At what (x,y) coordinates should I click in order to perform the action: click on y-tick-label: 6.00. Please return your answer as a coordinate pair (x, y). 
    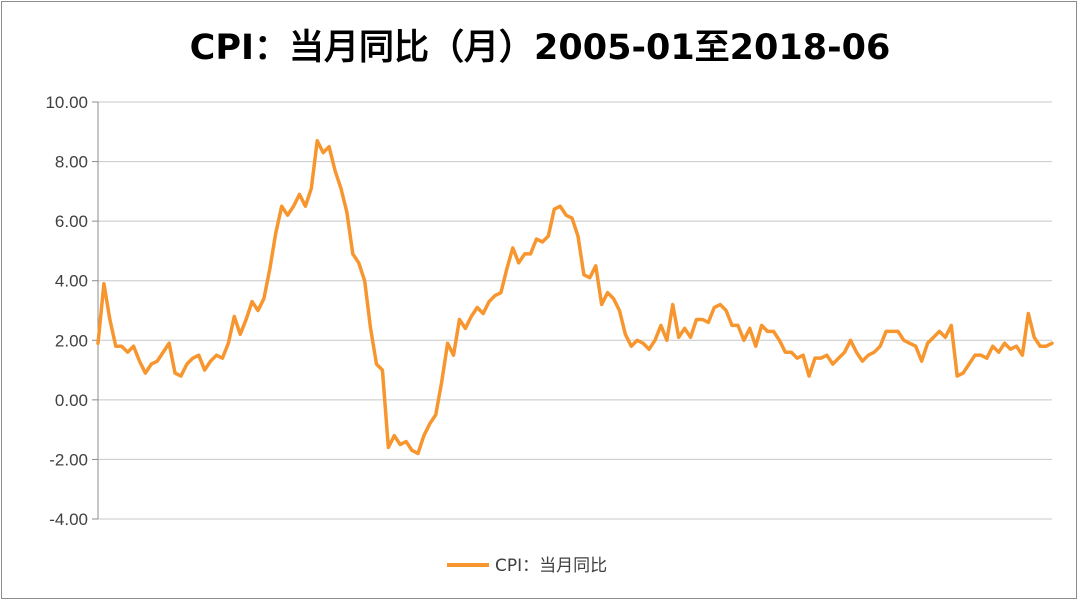
    Looking at the image, I should click on (71, 221).